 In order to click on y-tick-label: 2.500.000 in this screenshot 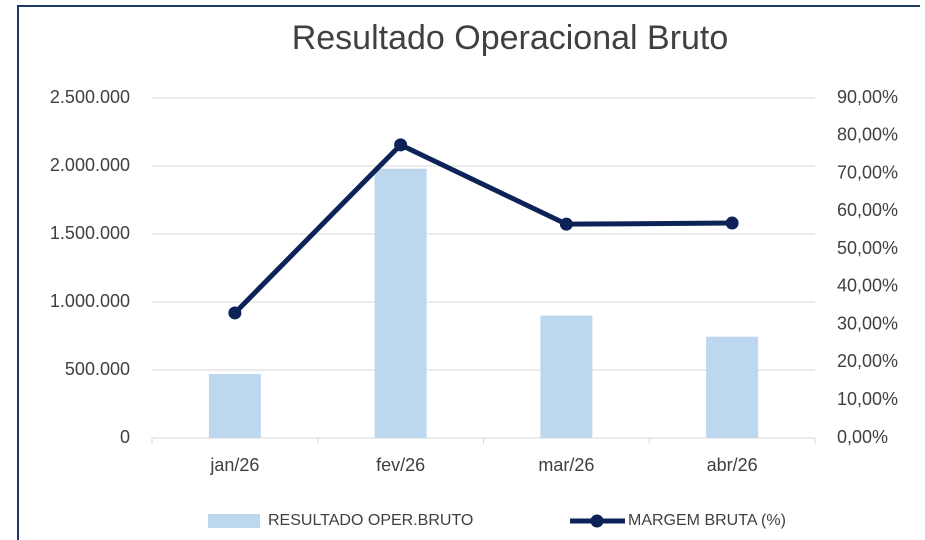, I will do `click(90, 97)`.